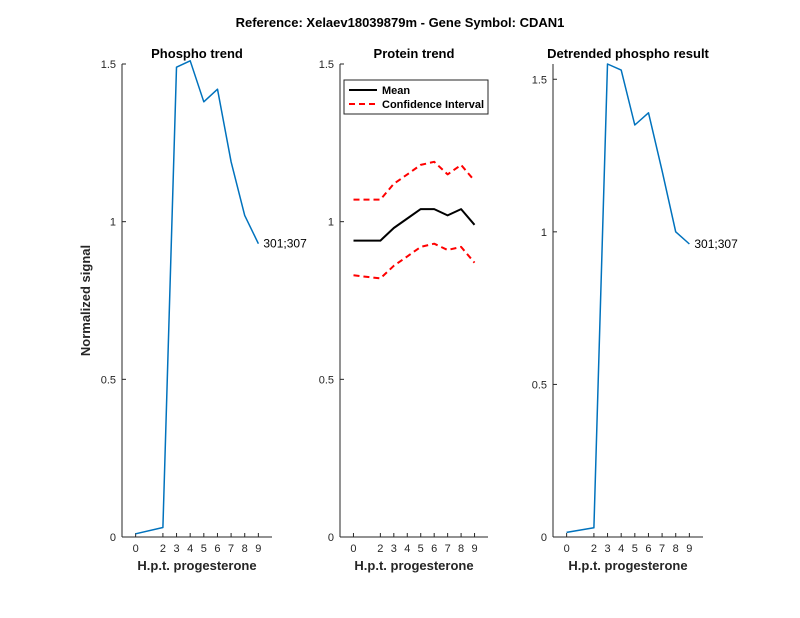 The height and width of the screenshot is (618, 800). I want to click on subplot-title: Detrended phospho result, so click(628, 53).